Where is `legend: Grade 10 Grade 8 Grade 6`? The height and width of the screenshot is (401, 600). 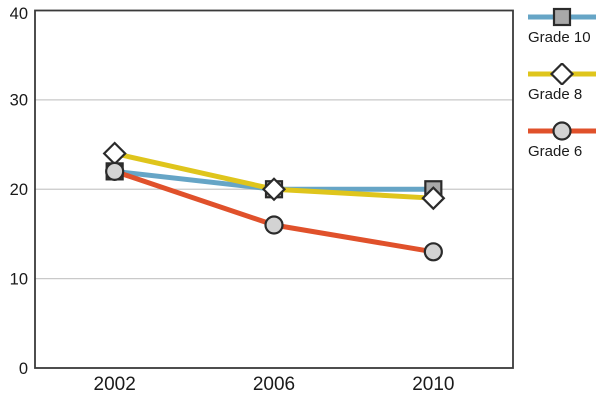
legend: Grade 10 Grade 8 Grade 6 is located at coordinates (561, 91).